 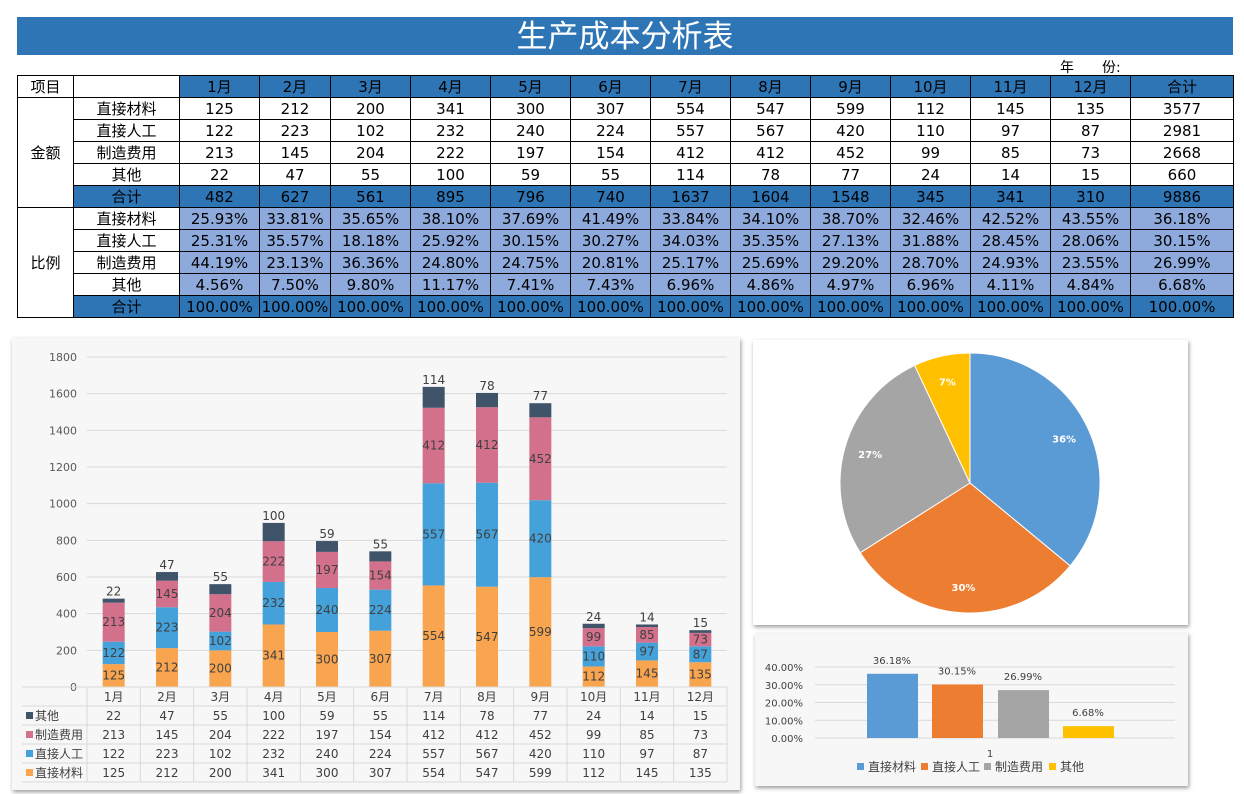 I want to click on value-cell: 223, so click(x=295, y=130).